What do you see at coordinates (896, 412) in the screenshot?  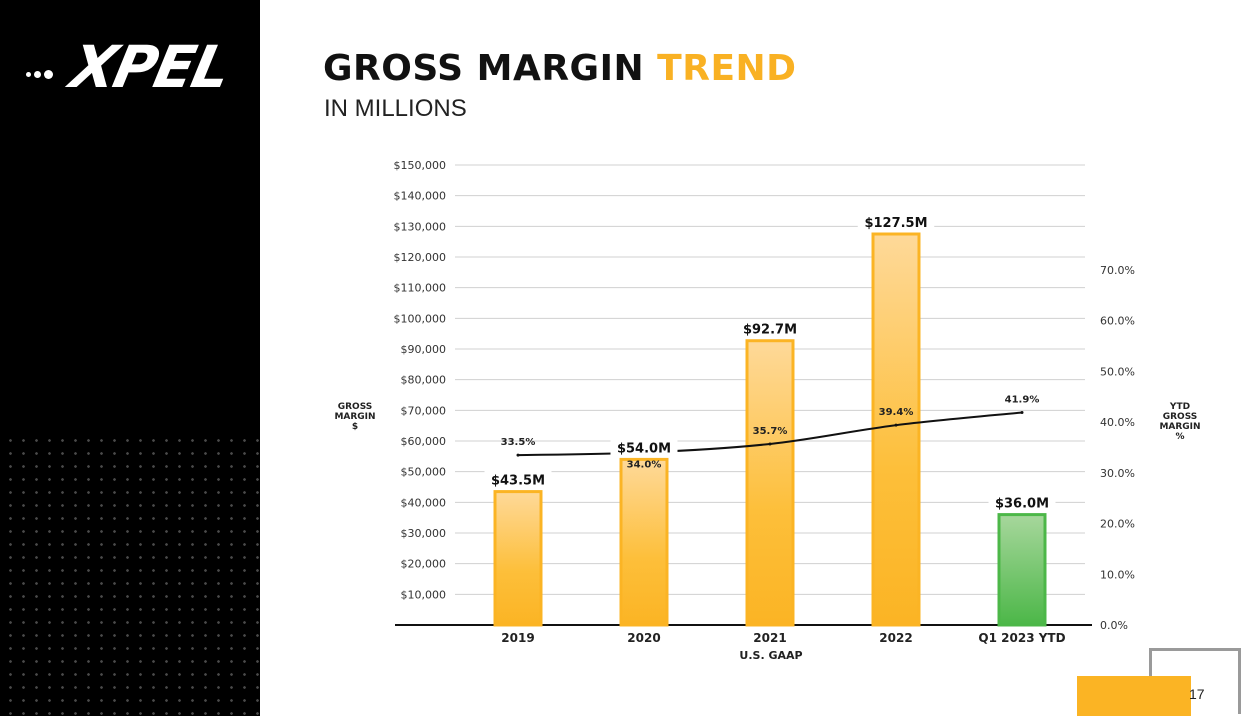 I see `line-value-label: 39.4%` at bounding box center [896, 412].